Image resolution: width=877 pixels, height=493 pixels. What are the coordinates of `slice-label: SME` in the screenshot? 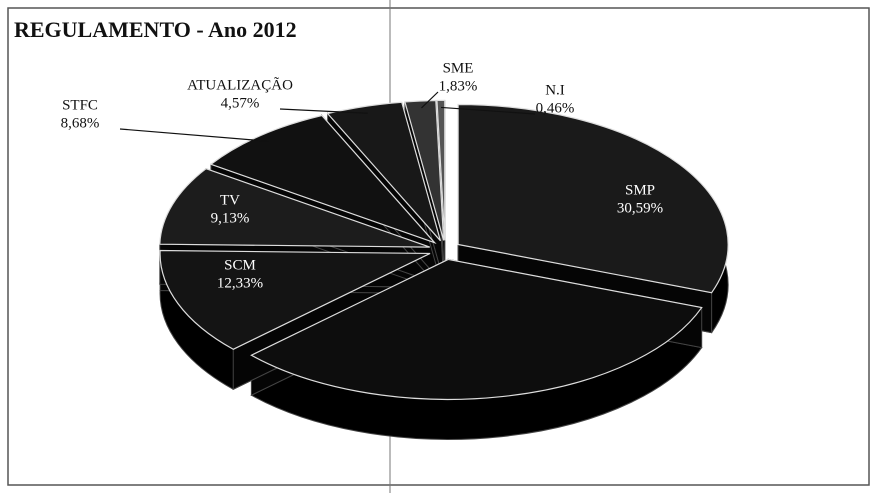 It's located at (458, 68).